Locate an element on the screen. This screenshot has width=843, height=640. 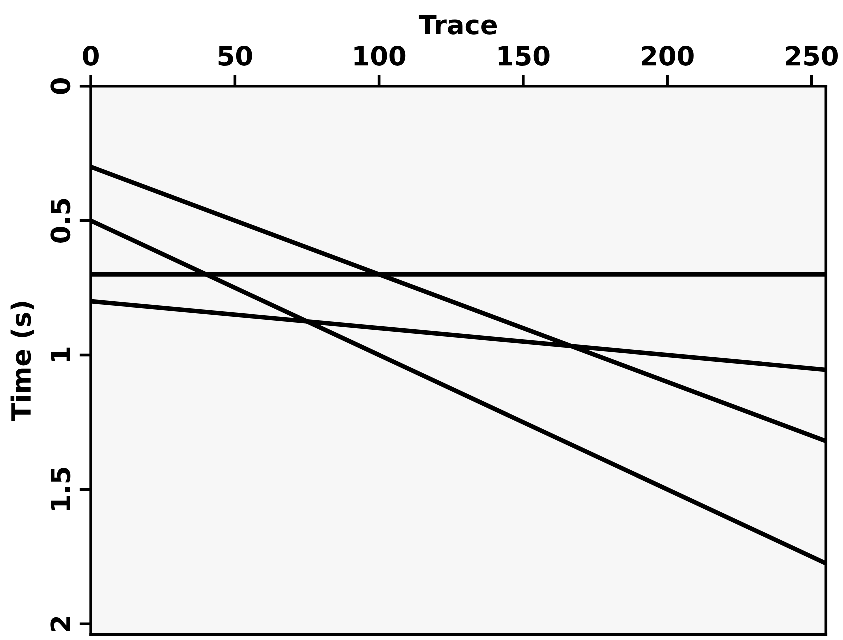
x-tick-label: 150 is located at coordinates (524, 56).